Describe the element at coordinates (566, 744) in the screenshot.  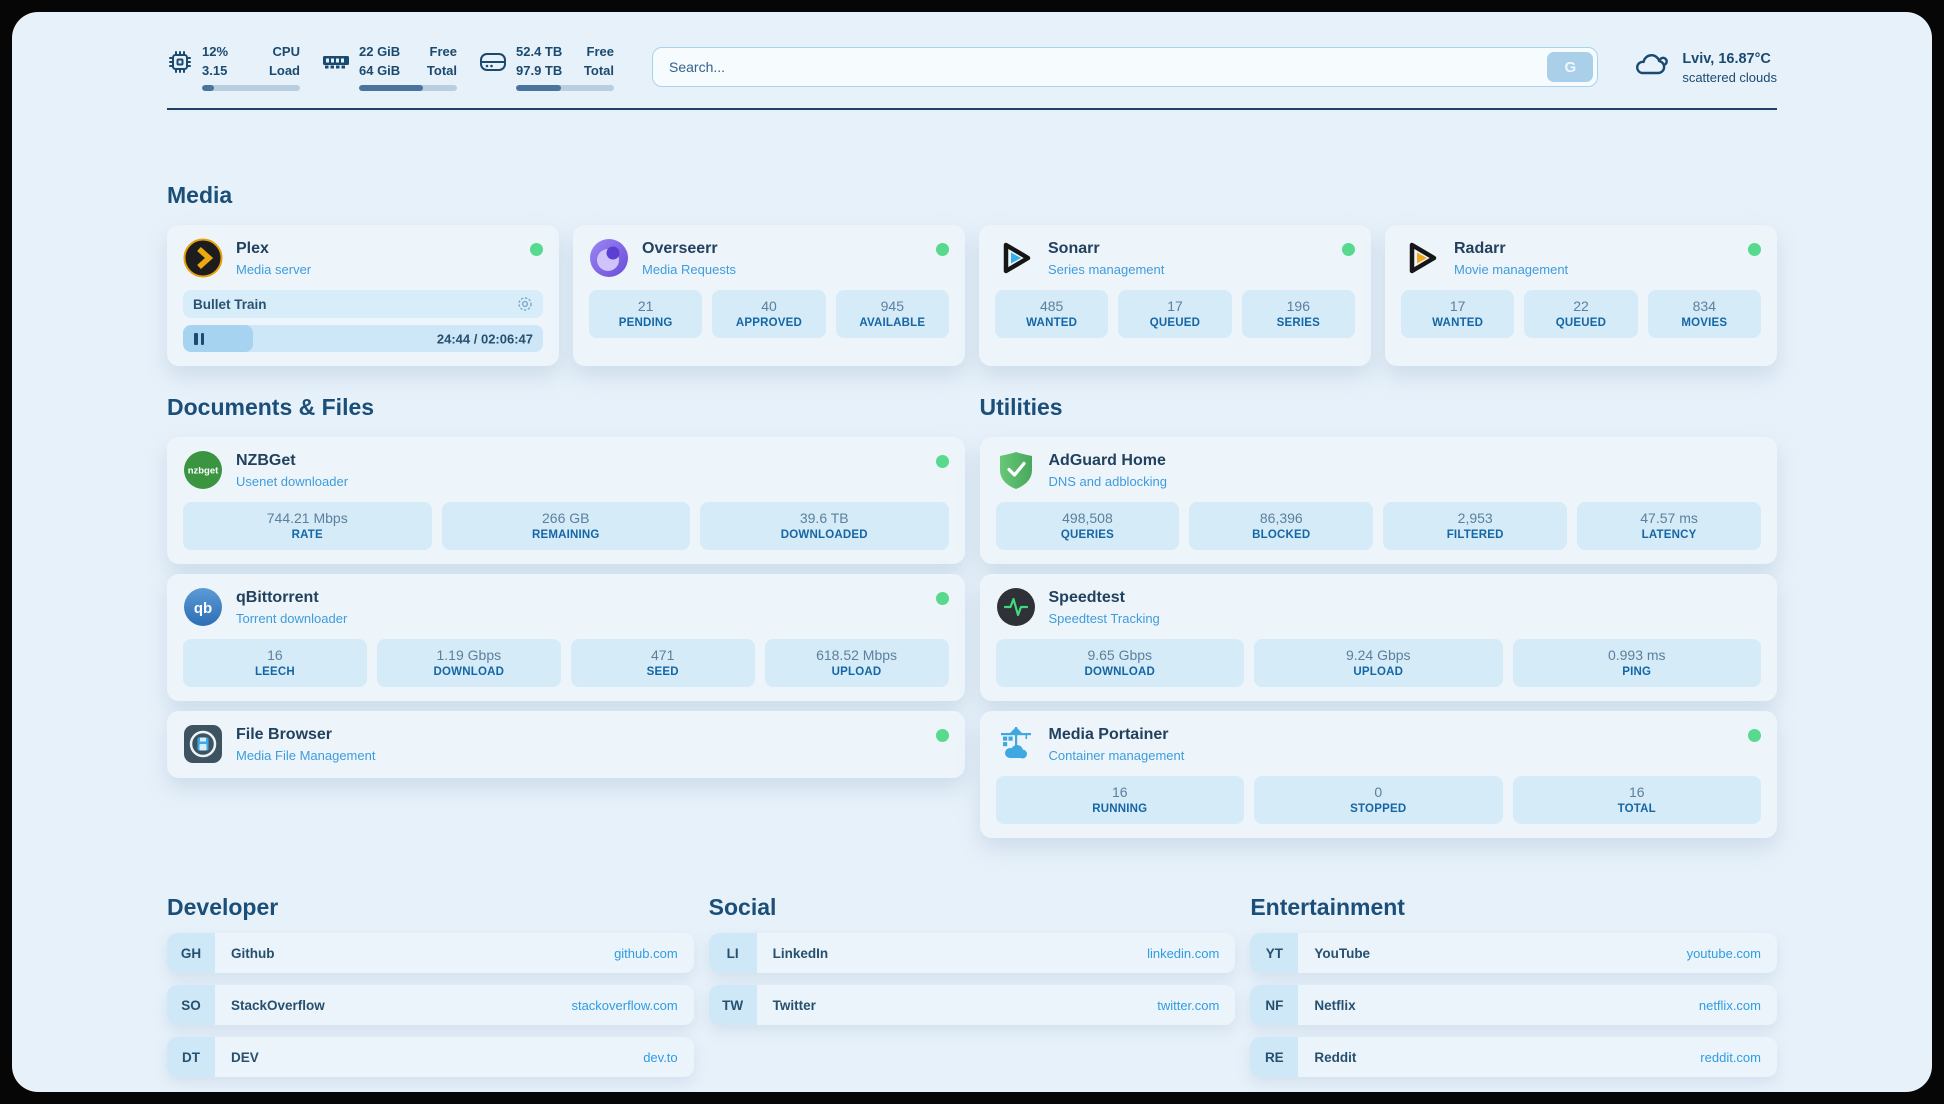
I see `app-card-filebrowser: File Browser Media File Management` at that location.